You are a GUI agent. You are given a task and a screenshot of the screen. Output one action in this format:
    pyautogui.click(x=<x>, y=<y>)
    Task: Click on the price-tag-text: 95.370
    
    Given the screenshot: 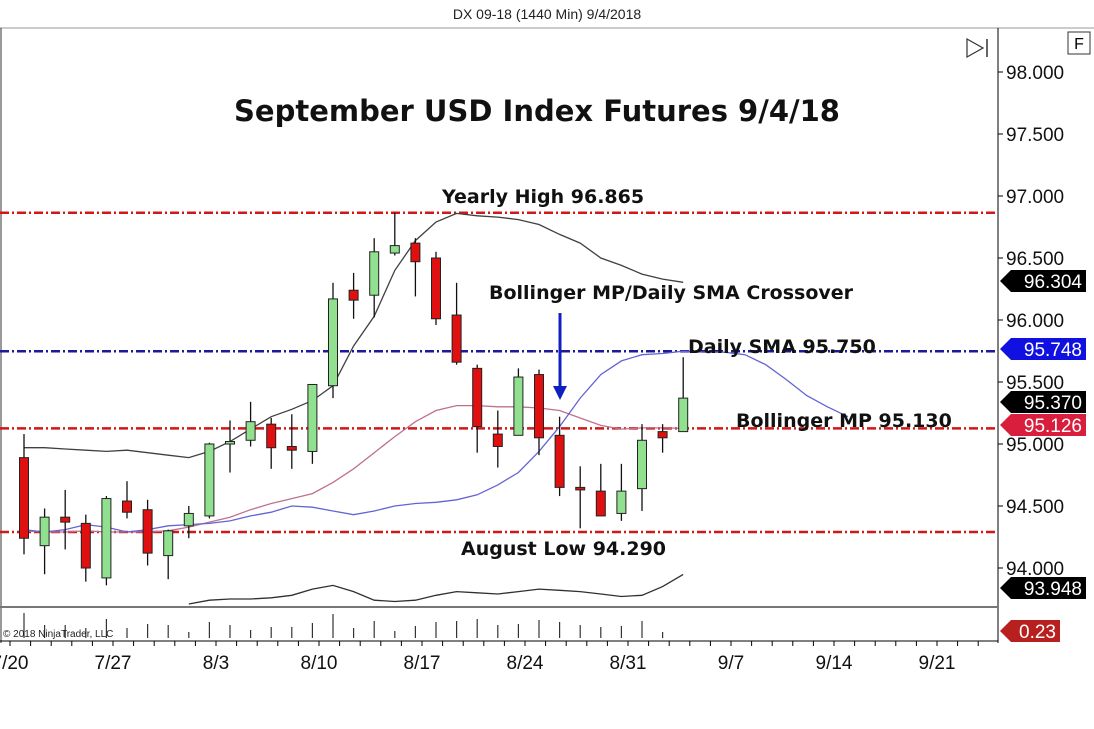 What is the action you would take?
    pyautogui.click(x=1053, y=403)
    